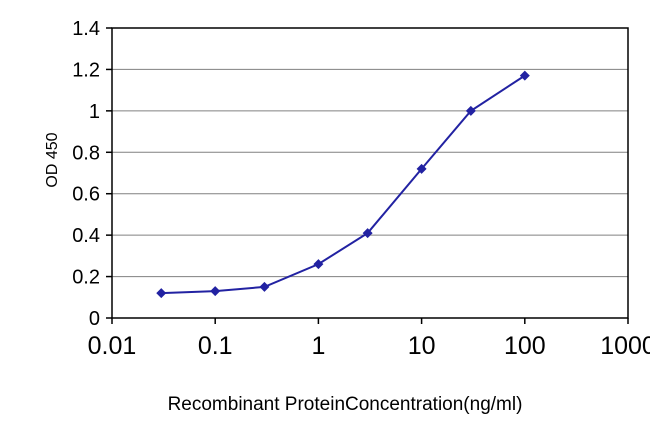 The image size is (650, 438). I want to click on y-tick-label: 1.2, so click(86, 70).